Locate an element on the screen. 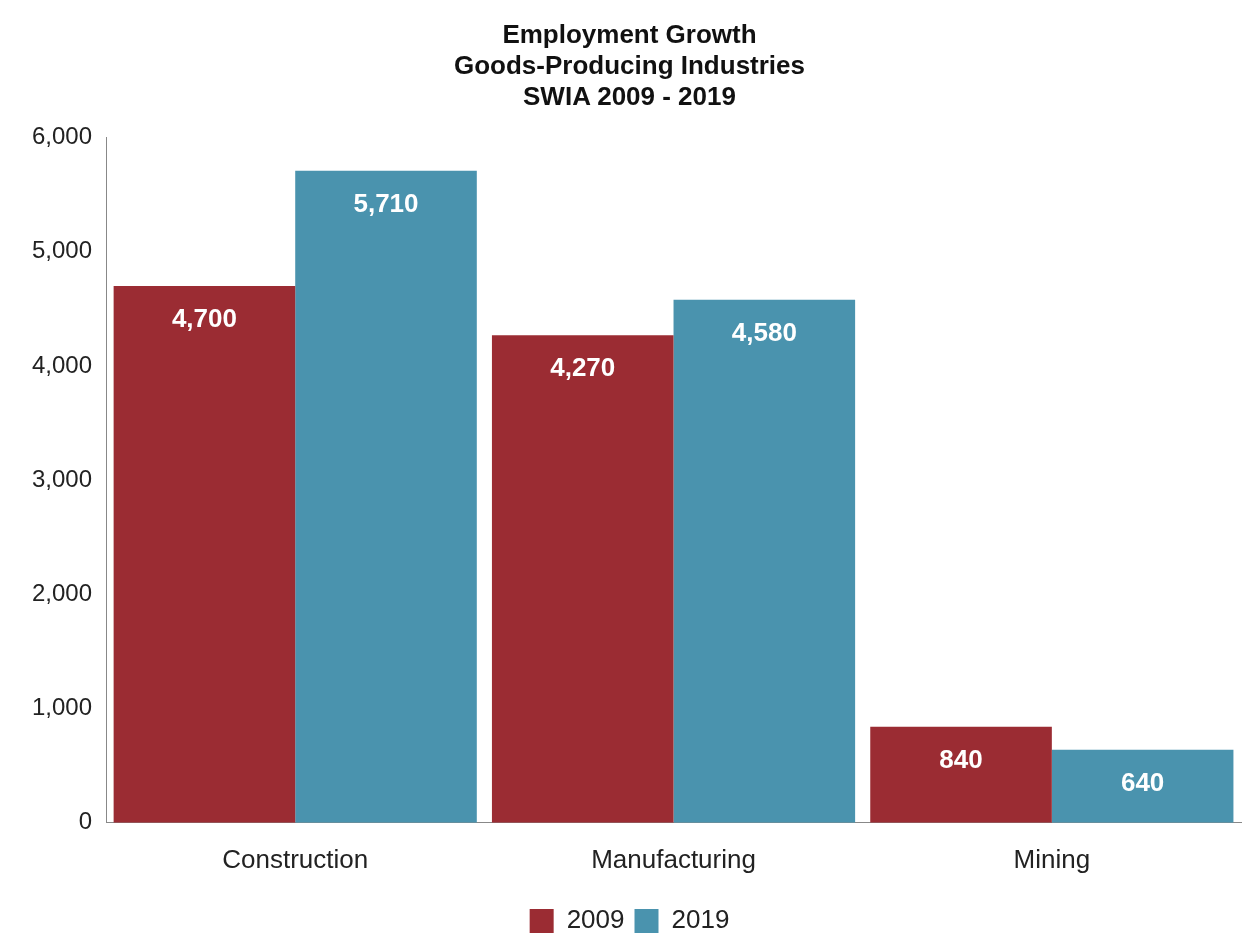 Image resolution: width=1257 pixels, height=952 pixels. x-tick-label: Manufacturing is located at coordinates (673, 858).